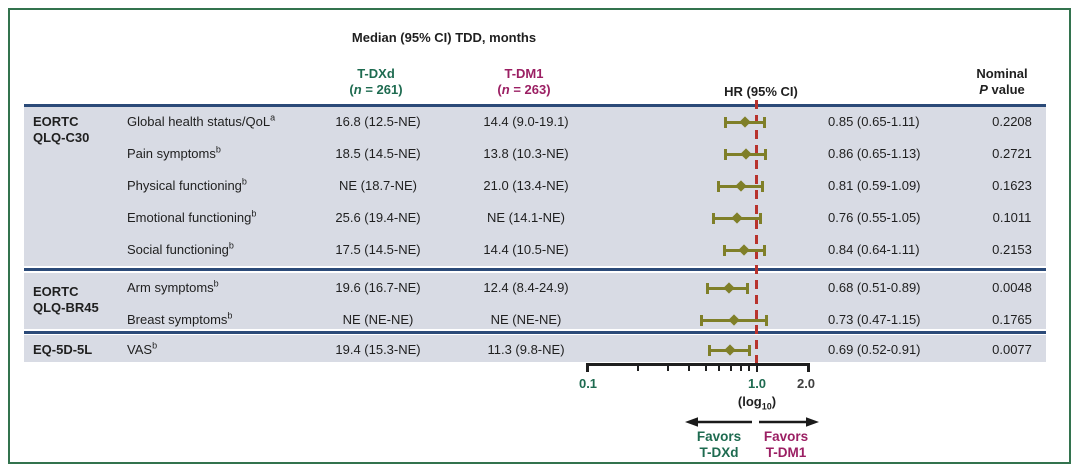  I want to click on hr-ci-value: 0.76 (0.55-1.05), so click(874, 217).